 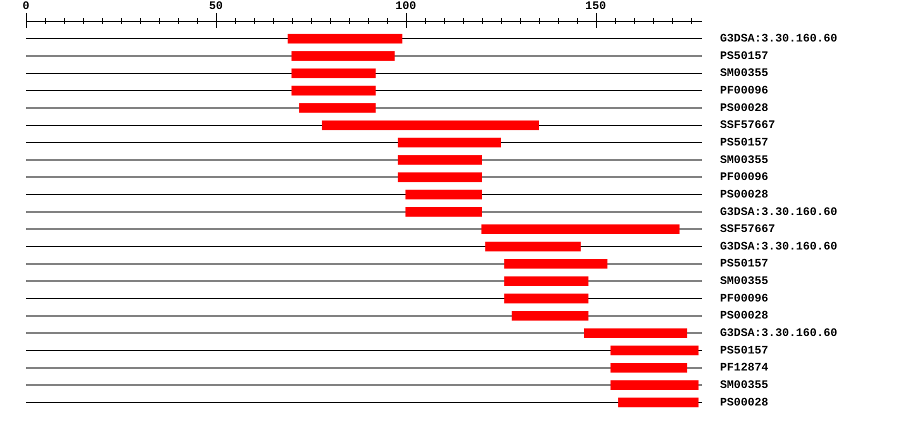 I want to click on x-tick-label: 100, so click(x=405, y=6).